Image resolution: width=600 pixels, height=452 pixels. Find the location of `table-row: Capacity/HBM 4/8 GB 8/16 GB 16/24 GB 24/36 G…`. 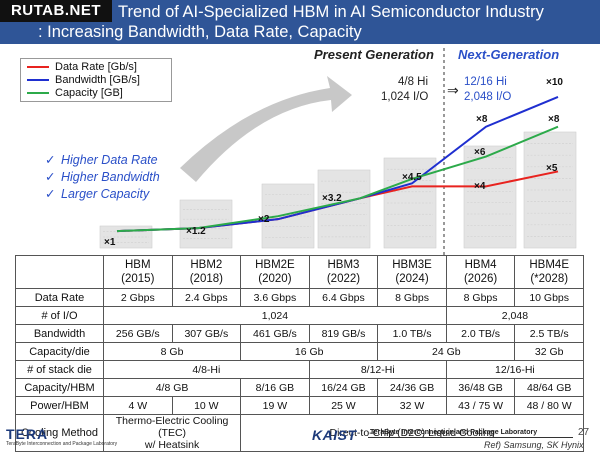

table-row: Capacity/HBM 4/8 GB 8/16 GB 16/24 GB 24/36 G… is located at coordinates (299, 387).